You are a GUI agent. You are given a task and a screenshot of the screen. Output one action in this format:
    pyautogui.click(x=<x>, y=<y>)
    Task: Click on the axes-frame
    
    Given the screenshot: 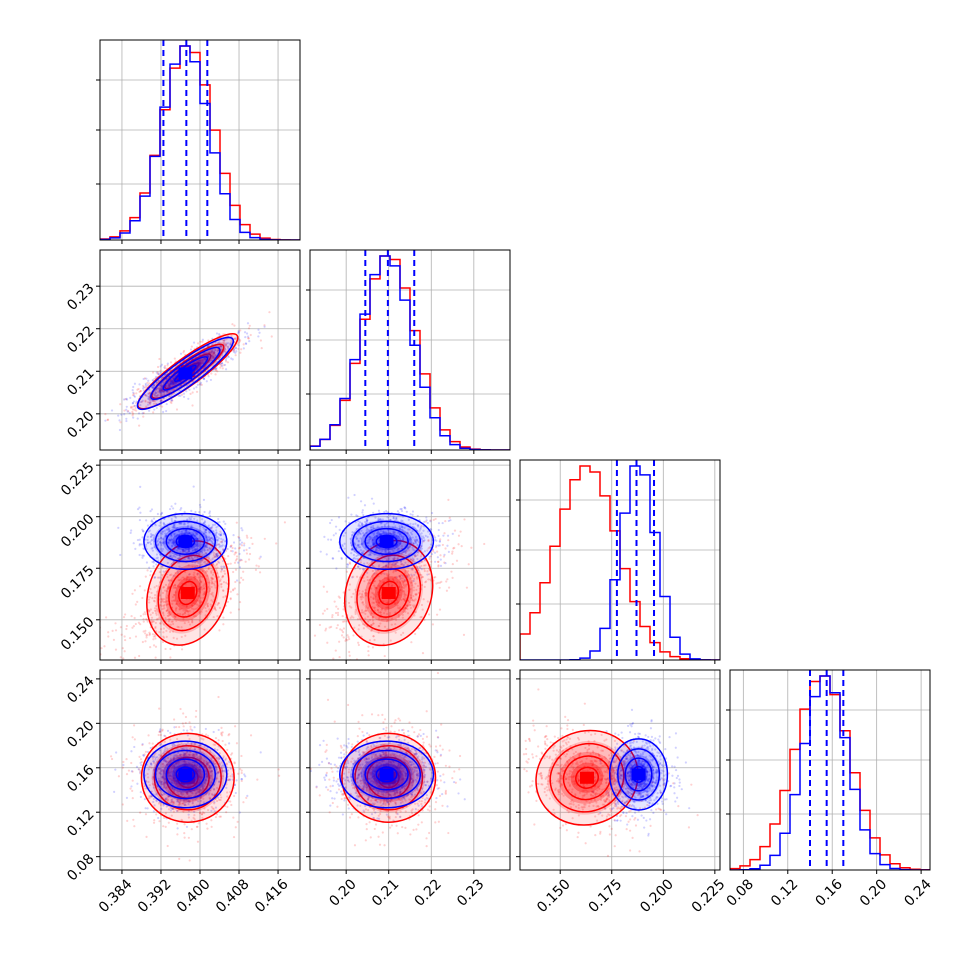 What is the action you would take?
    pyautogui.click(x=410, y=560)
    